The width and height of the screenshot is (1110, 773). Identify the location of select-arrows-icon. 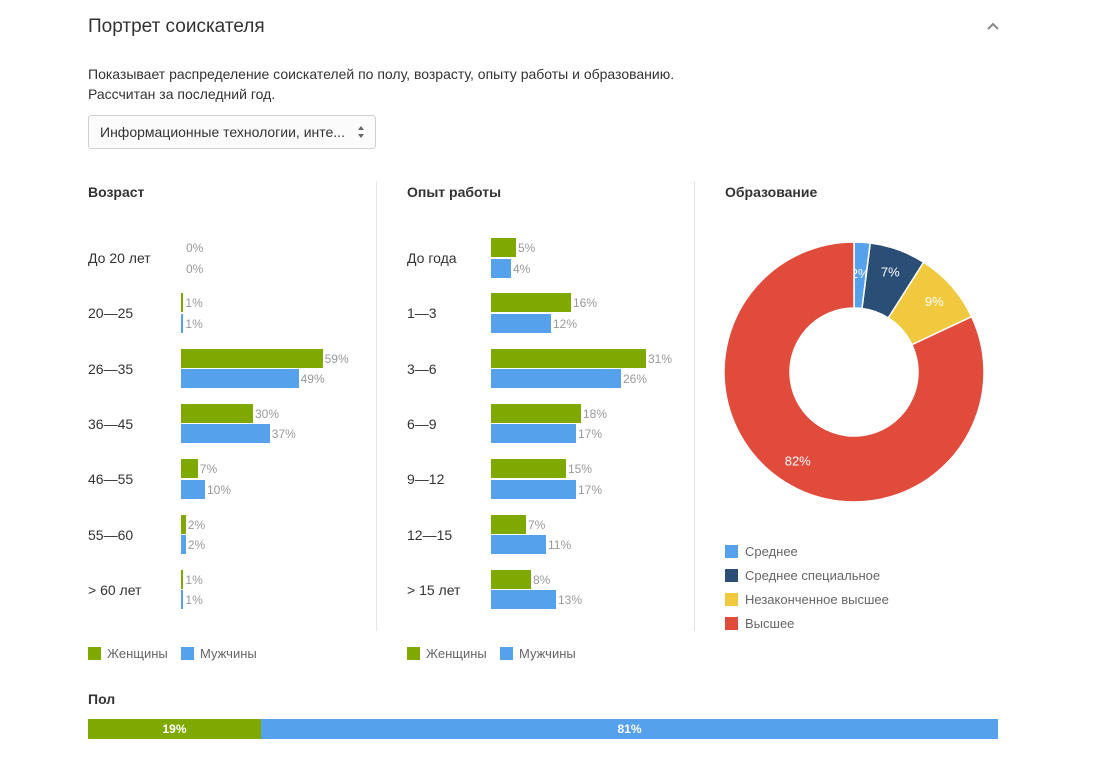
(361, 132).